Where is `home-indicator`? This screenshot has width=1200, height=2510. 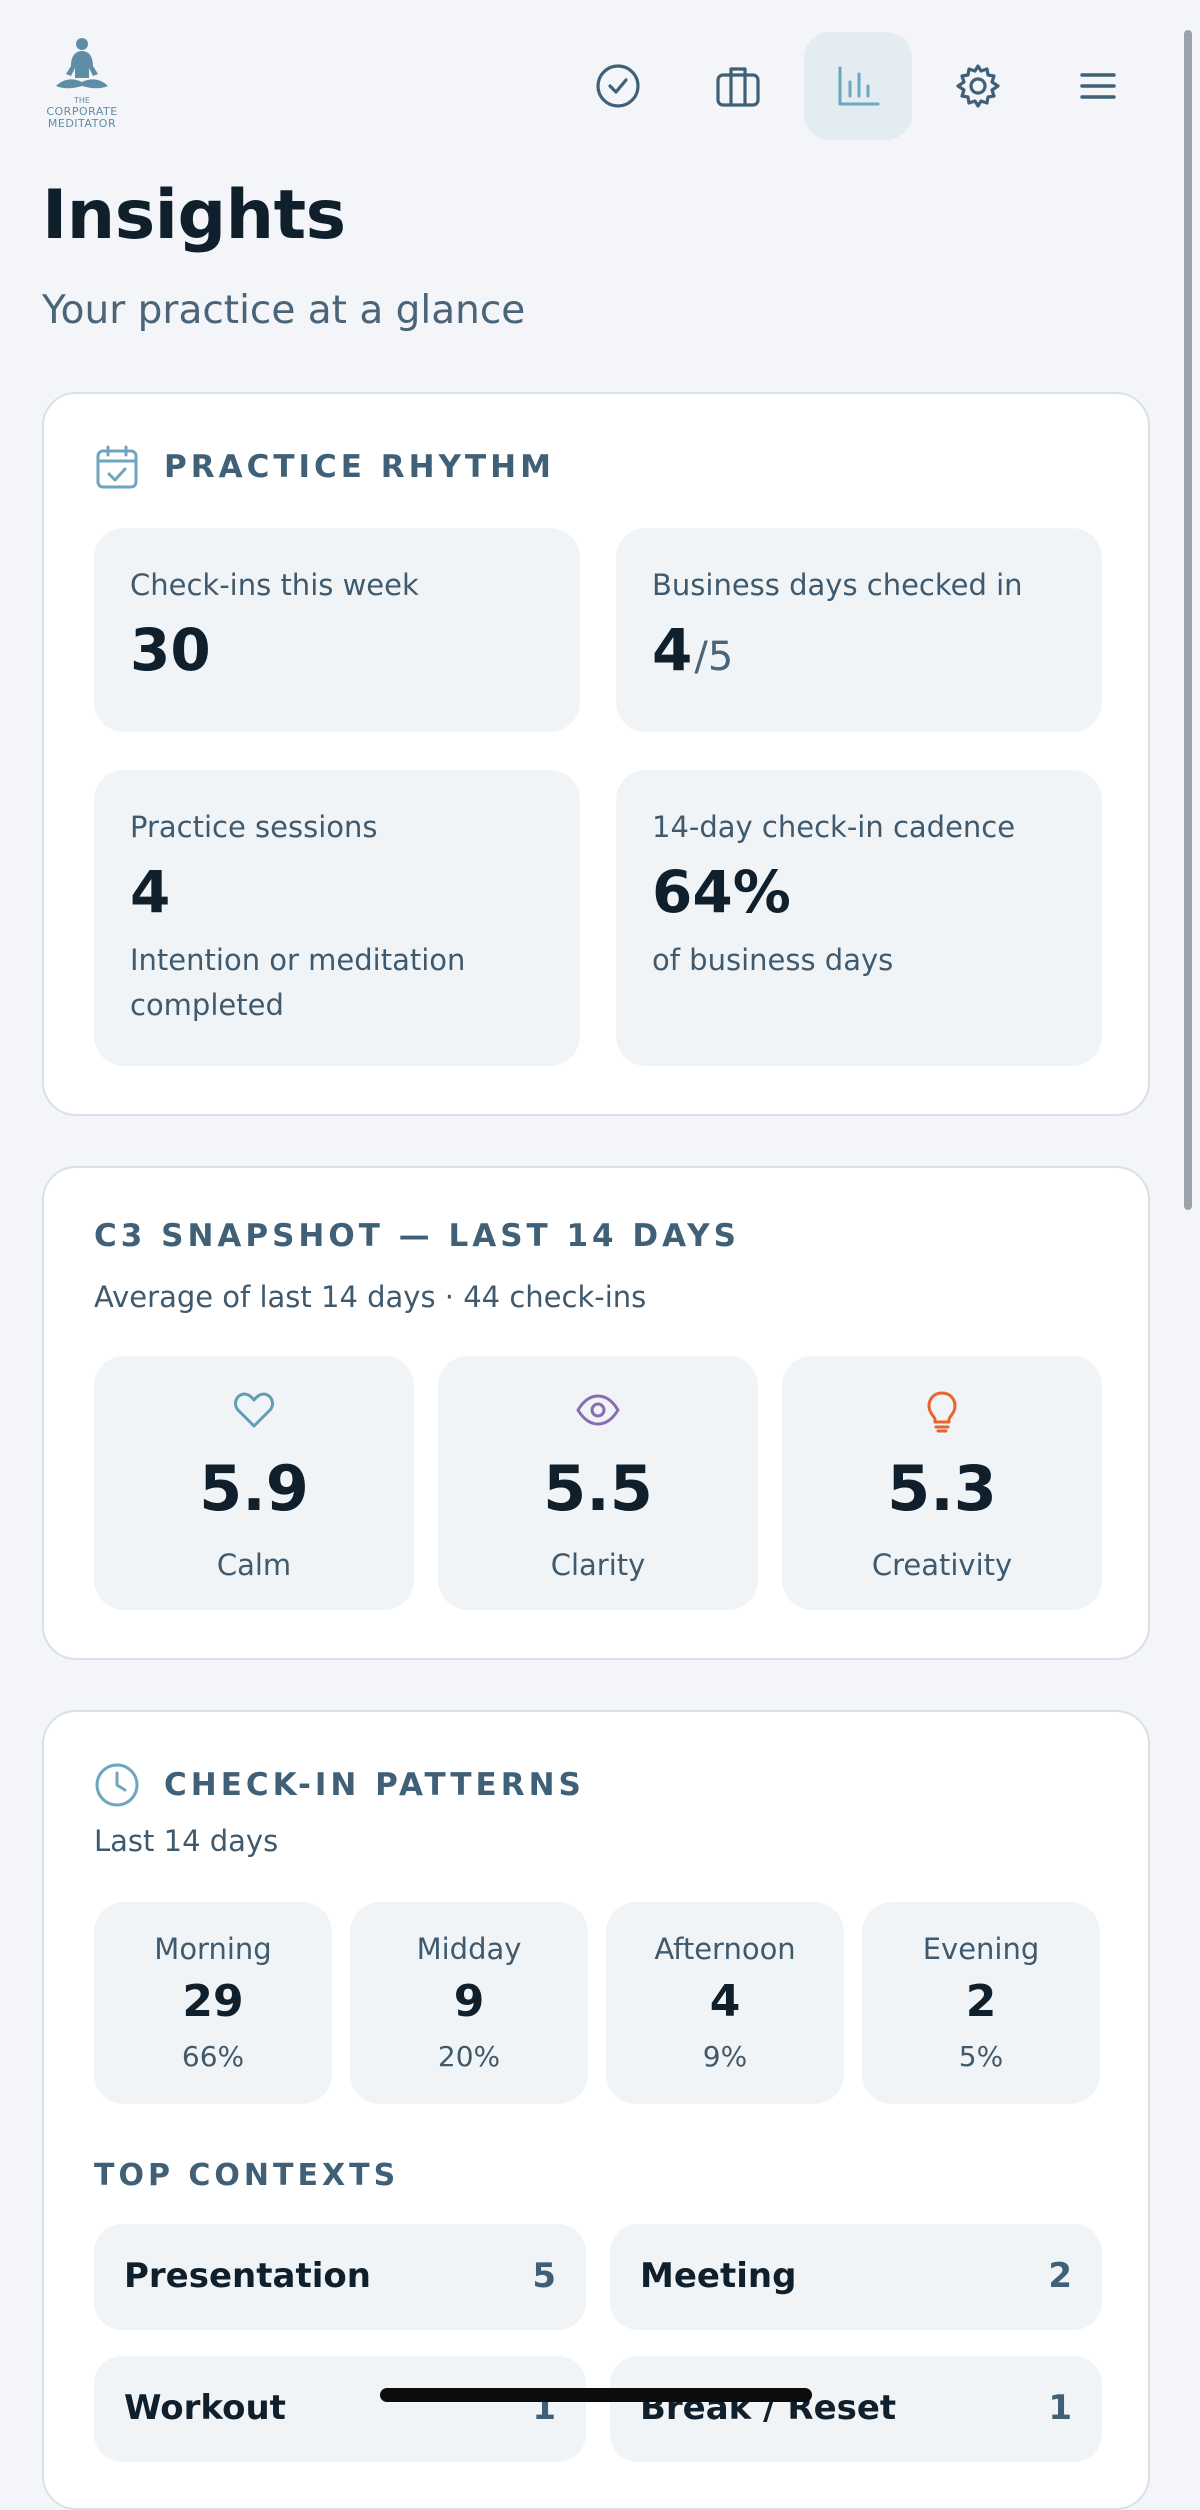 home-indicator is located at coordinates (596, 2395).